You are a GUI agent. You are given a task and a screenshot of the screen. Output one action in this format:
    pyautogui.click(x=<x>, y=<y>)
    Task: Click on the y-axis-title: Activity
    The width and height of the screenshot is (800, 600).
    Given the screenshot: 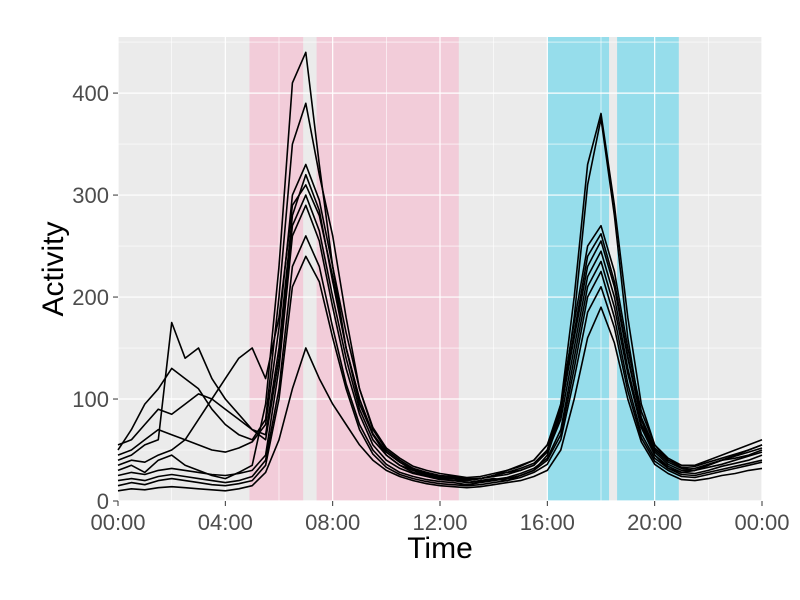 What is the action you would take?
    pyautogui.click(x=53, y=268)
    